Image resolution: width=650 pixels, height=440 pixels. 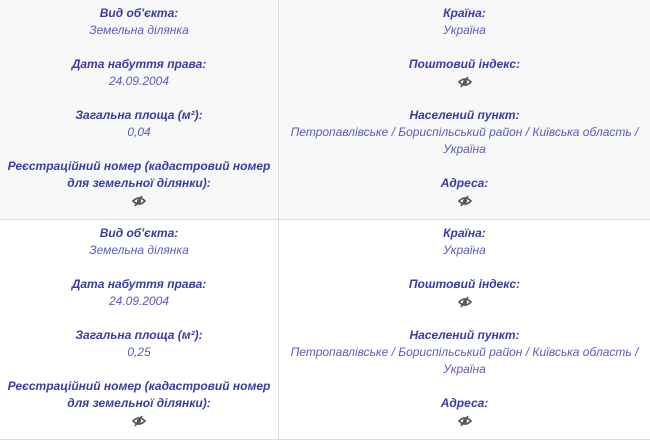 I want to click on field: Загальна площа (м²): 0,04, so click(x=139, y=124).